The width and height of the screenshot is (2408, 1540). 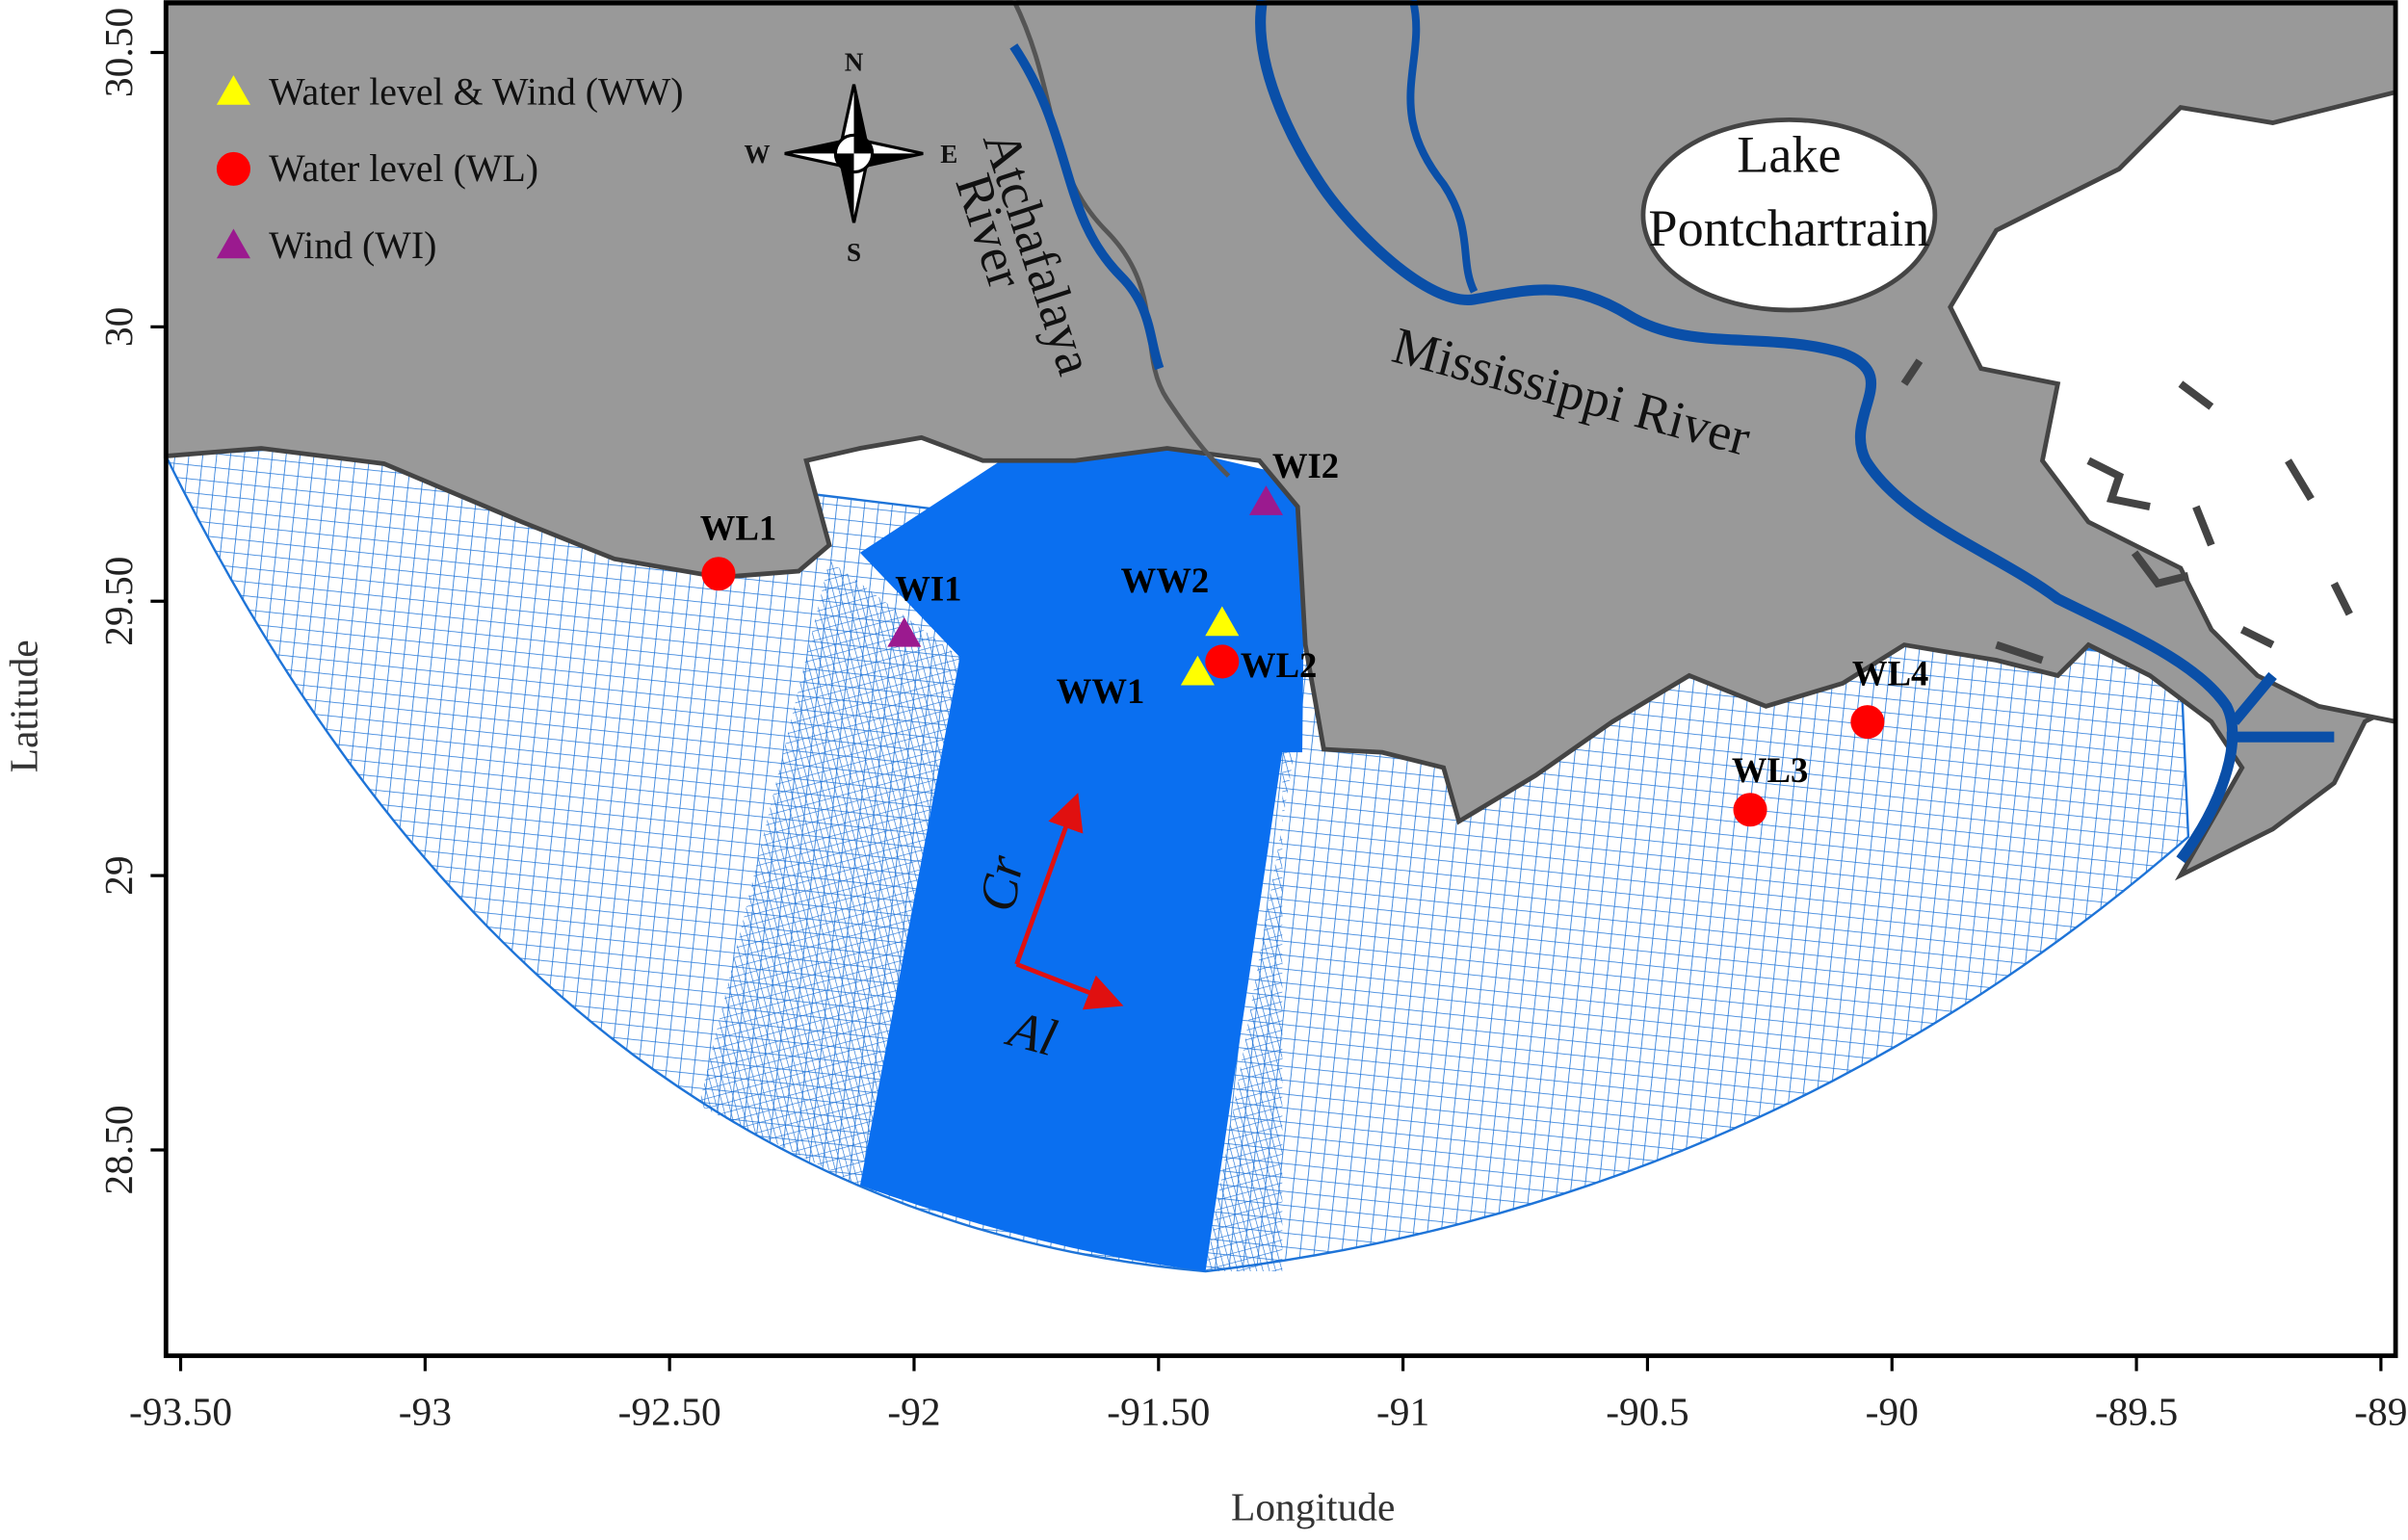 I want to click on y-tick-label: 30.50, so click(x=118, y=52).